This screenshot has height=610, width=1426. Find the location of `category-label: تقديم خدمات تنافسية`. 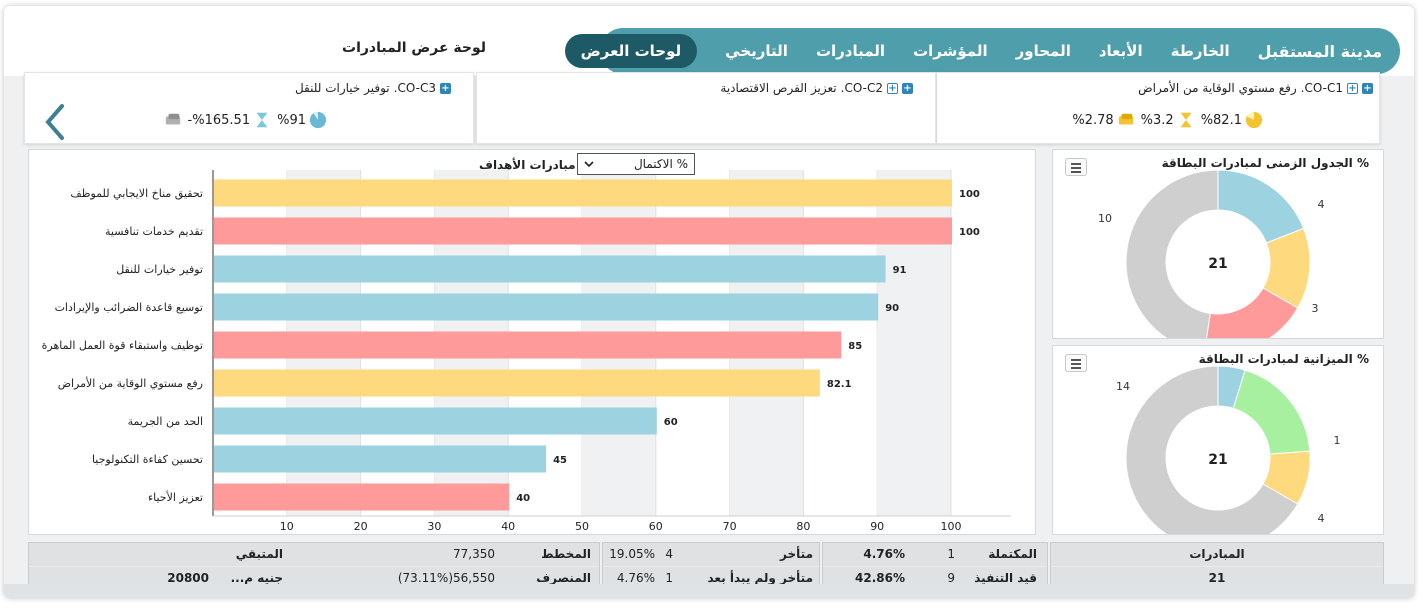

category-label: تقديم خدمات تنافسية is located at coordinates (154, 231).